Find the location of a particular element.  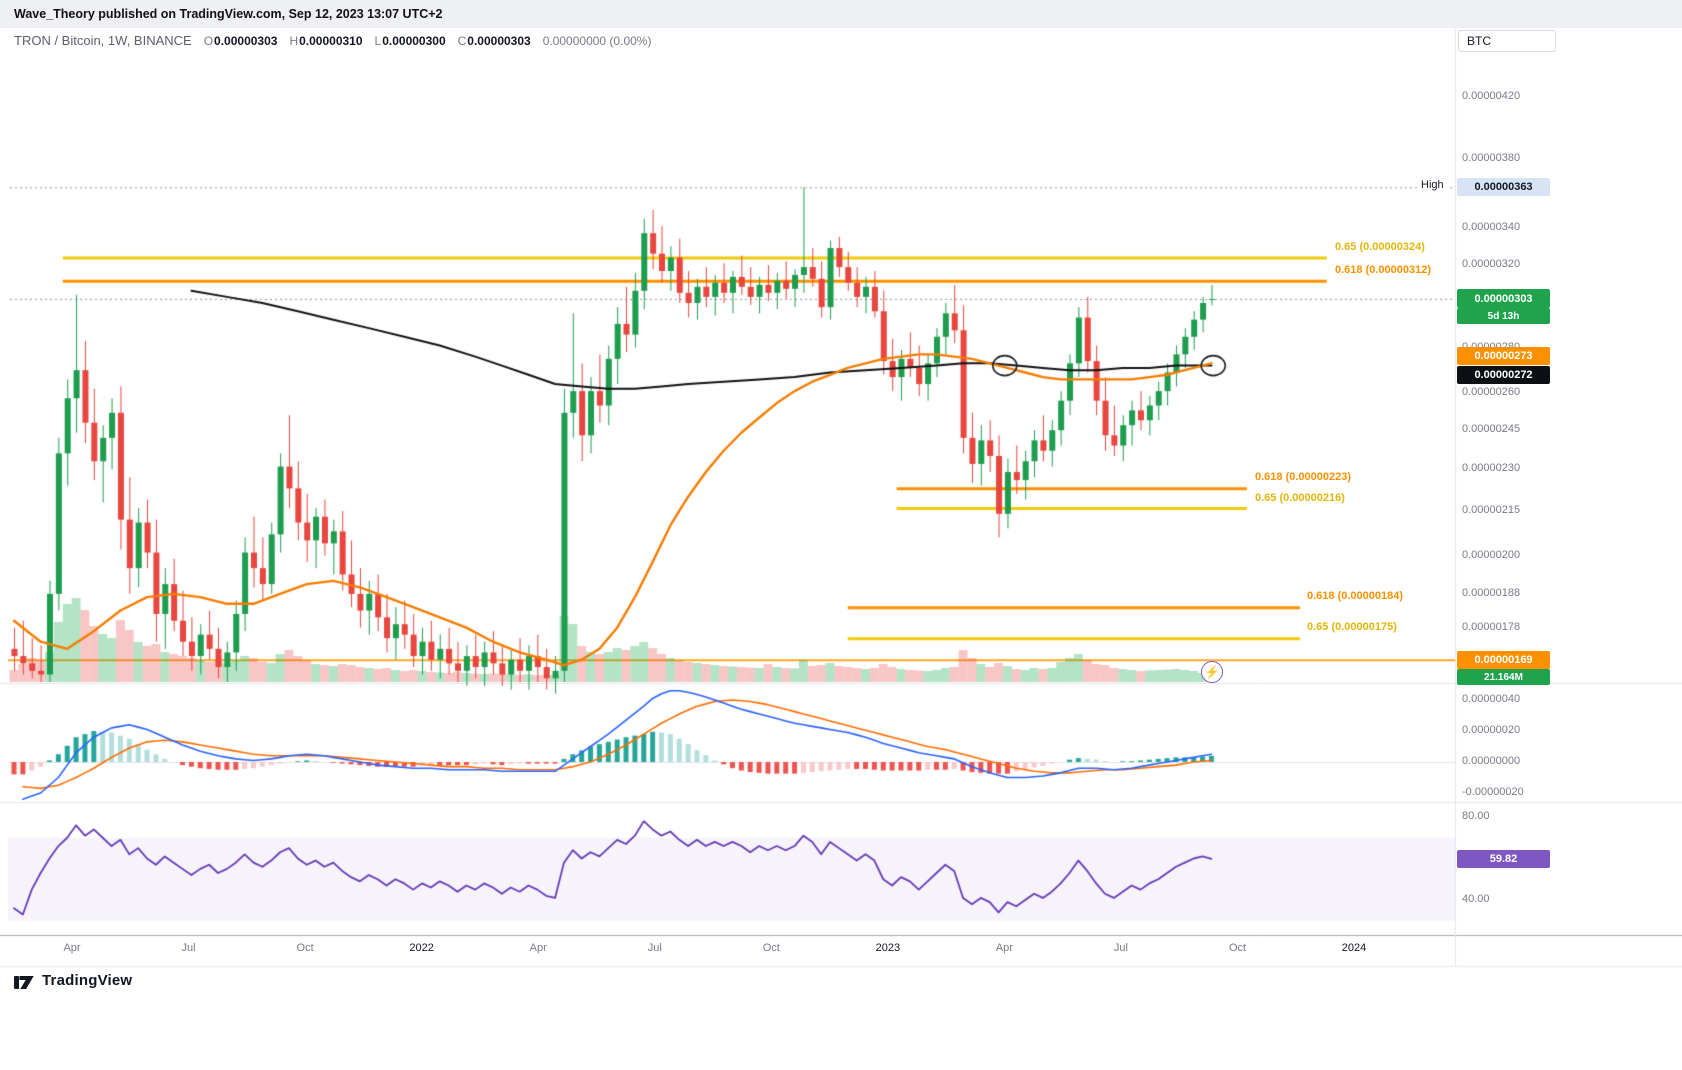

fib-label-0-65-upper: 0.65 (0.00000324) is located at coordinates (1380, 247).